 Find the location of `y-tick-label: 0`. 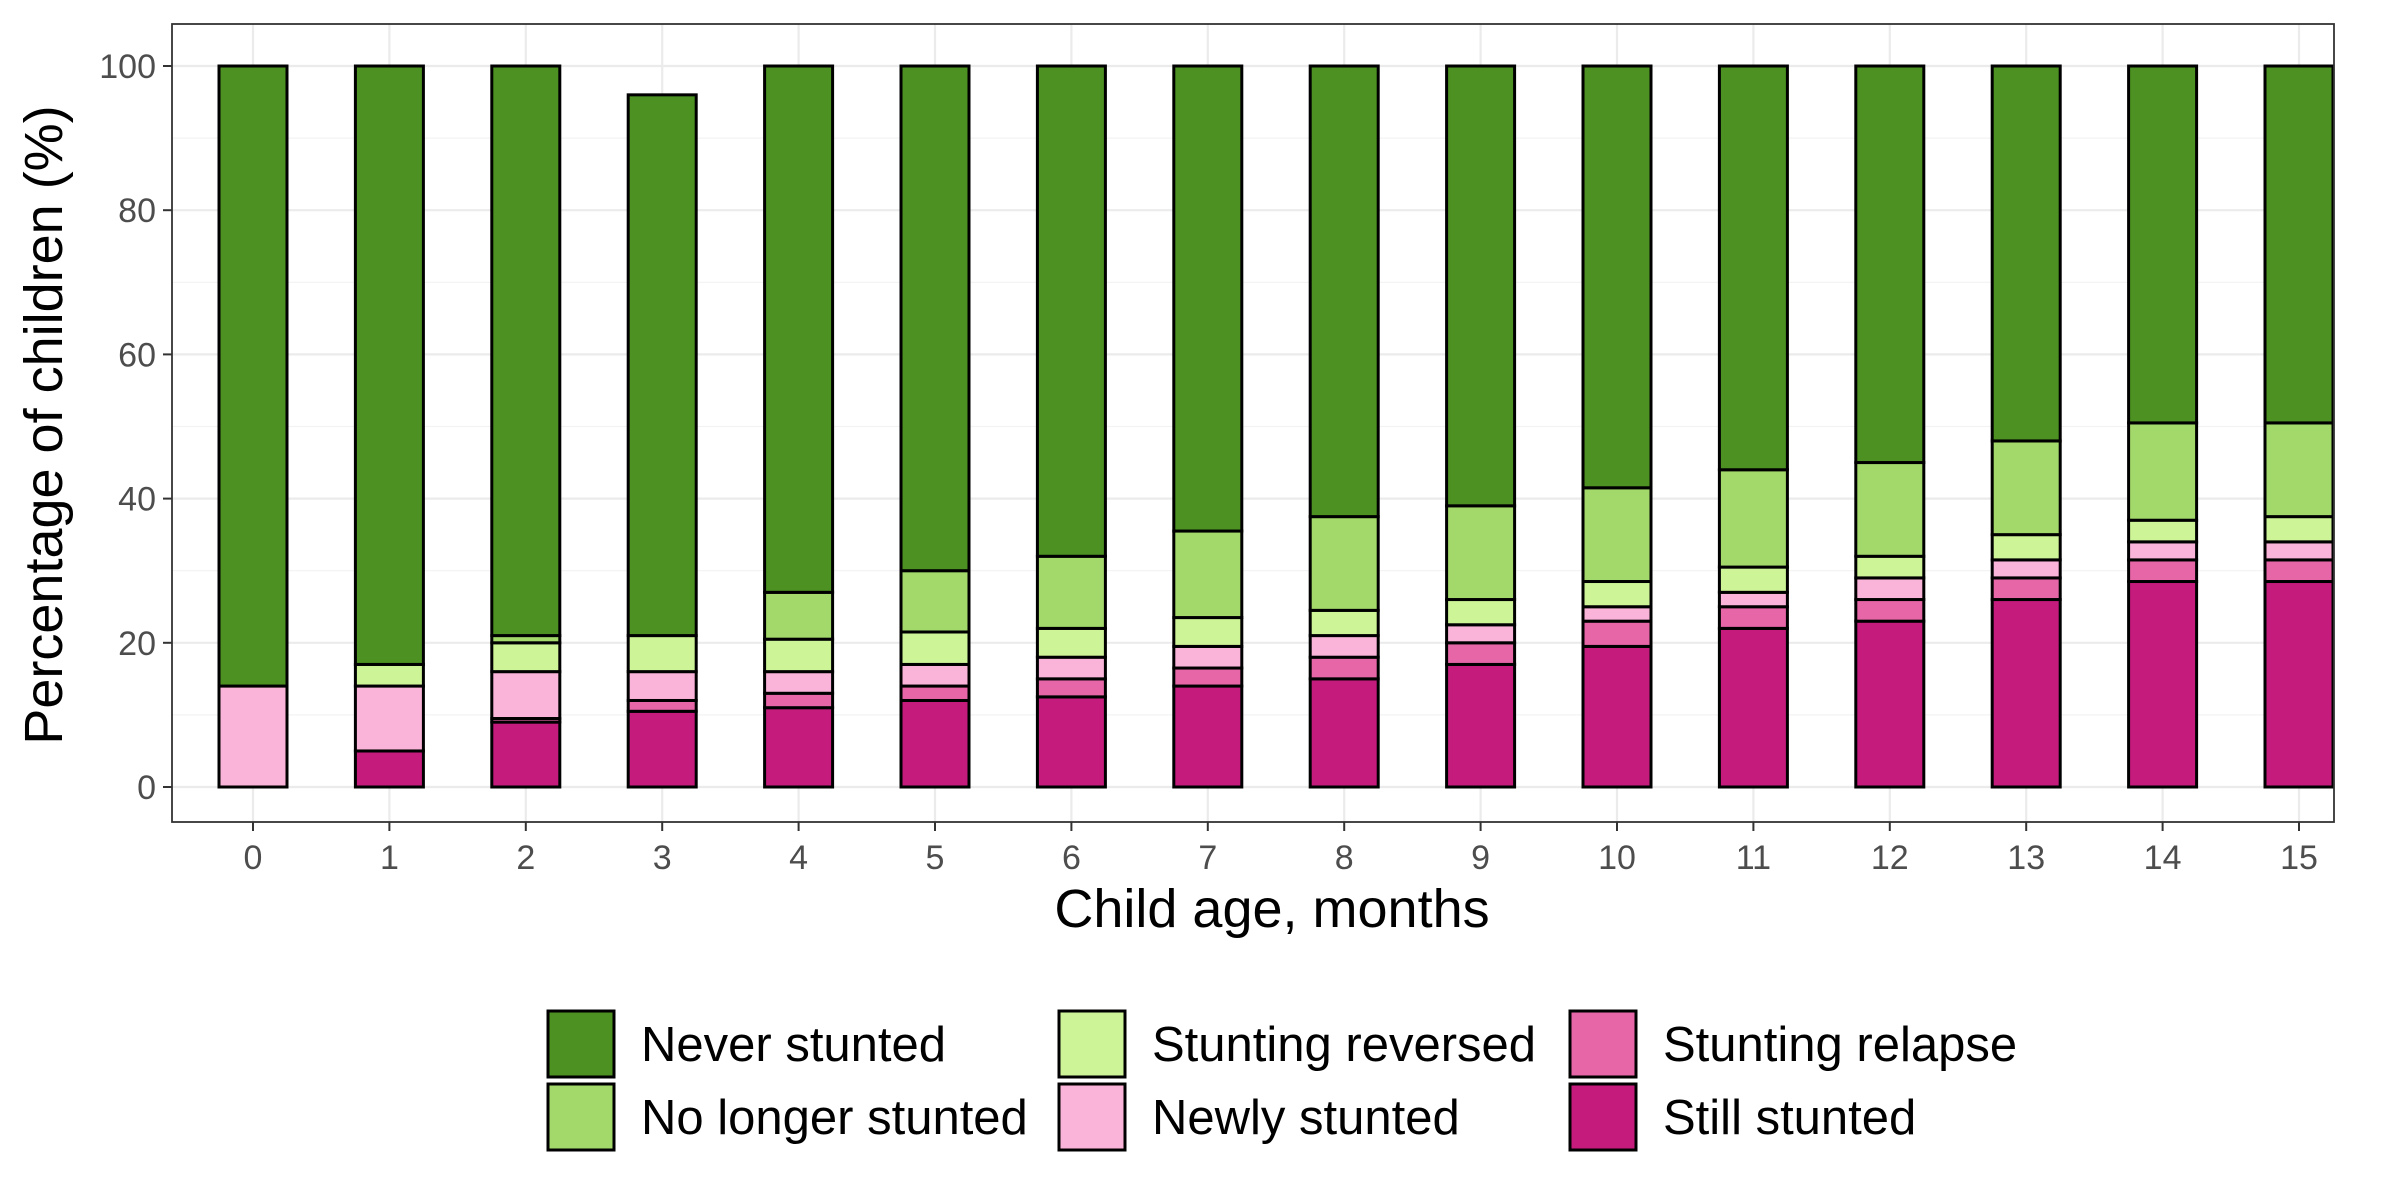

y-tick-label: 0 is located at coordinates (146, 788).